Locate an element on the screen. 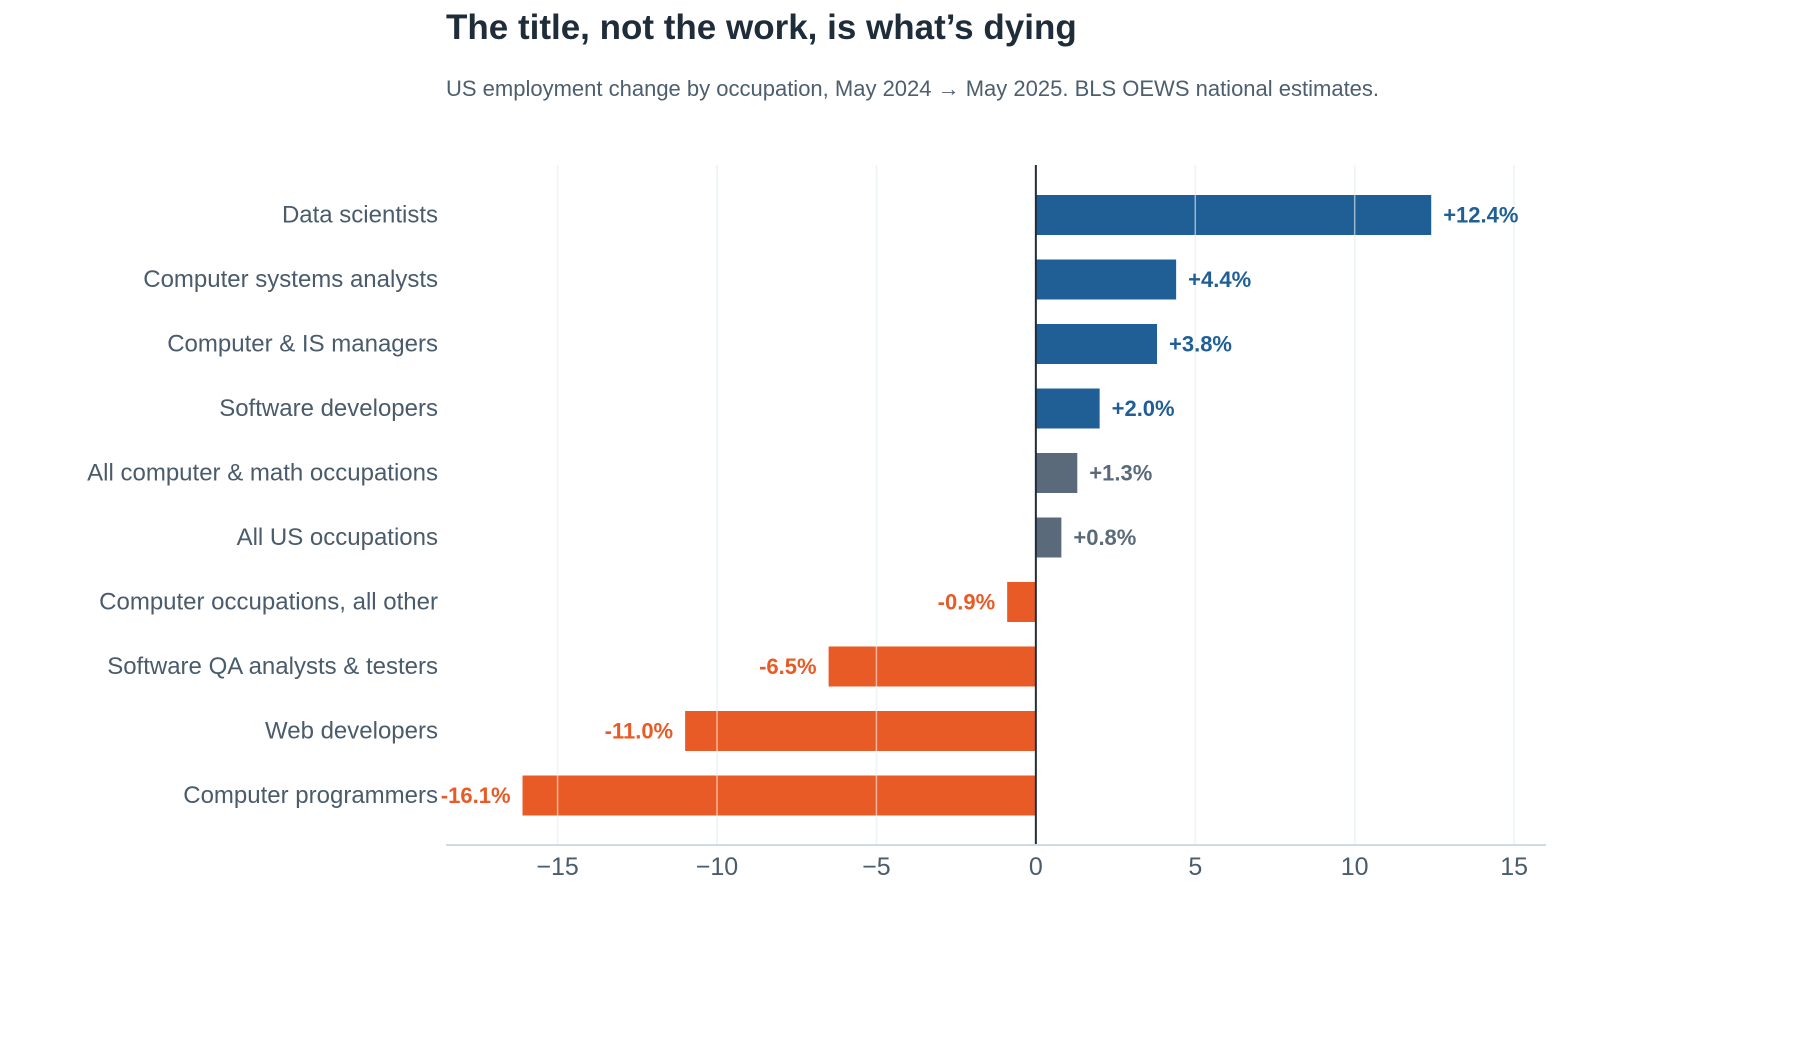 The image size is (1806, 1038). category-label: All computer & math occupations is located at coordinates (262, 473).